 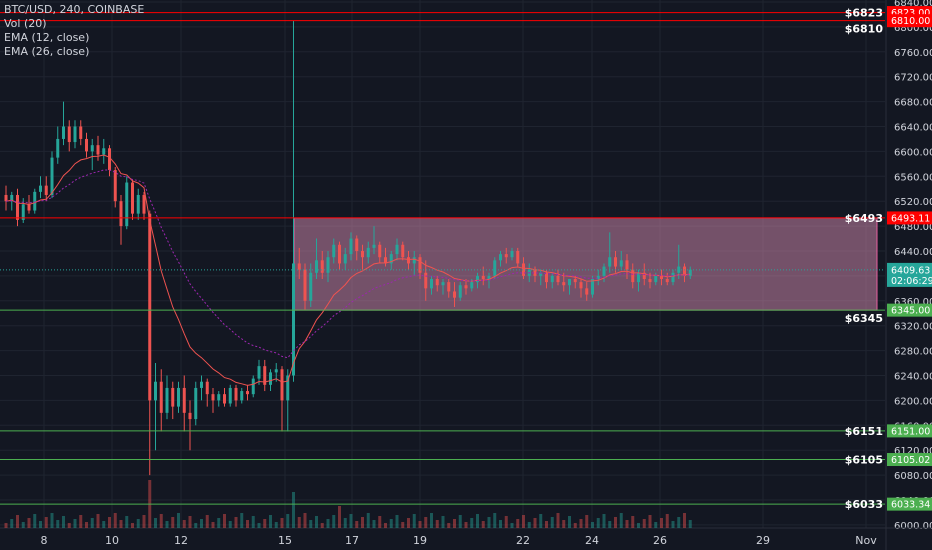 I want to click on ema-slow-label: EMA (26, close), so click(x=47, y=51).